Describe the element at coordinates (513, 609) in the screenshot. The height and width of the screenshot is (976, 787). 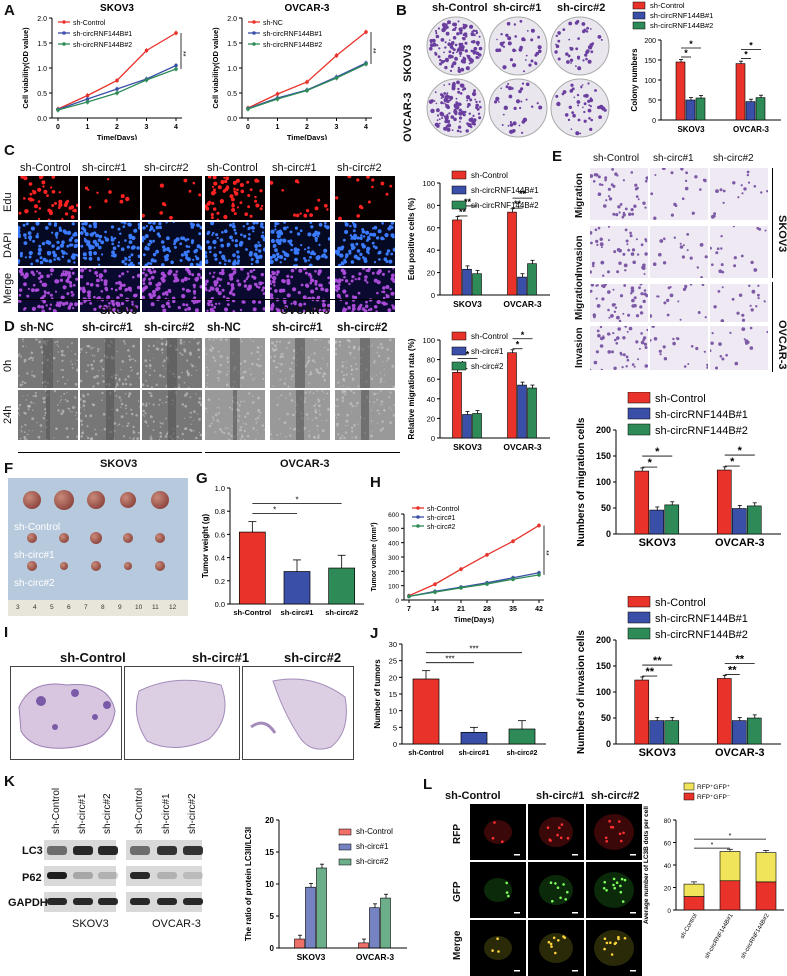
I see `x-tick-label: 35` at that location.